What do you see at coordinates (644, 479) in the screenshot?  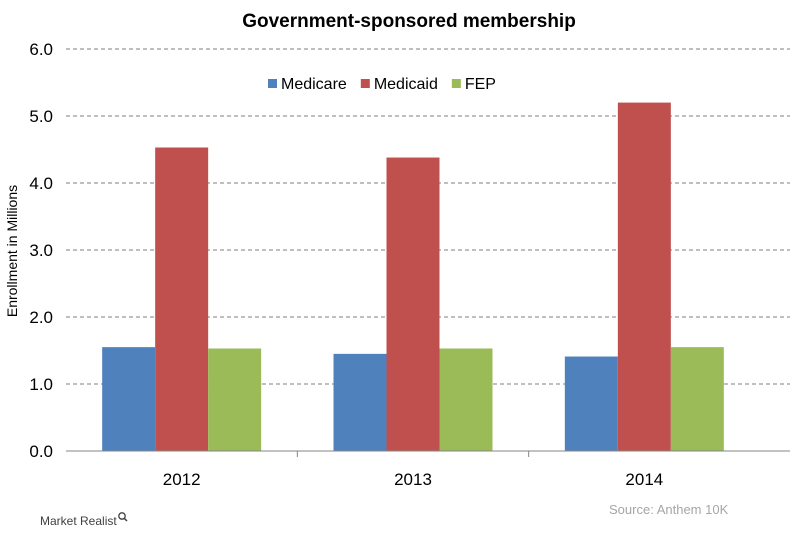 I see `x-tick-label: 2014` at bounding box center [644, 479].